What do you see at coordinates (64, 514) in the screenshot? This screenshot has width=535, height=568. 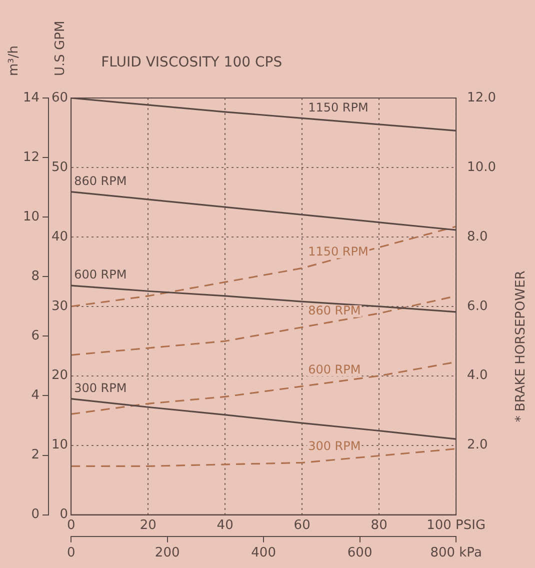 I see `y-tick-label: 0` at bounding box center [64, 514].